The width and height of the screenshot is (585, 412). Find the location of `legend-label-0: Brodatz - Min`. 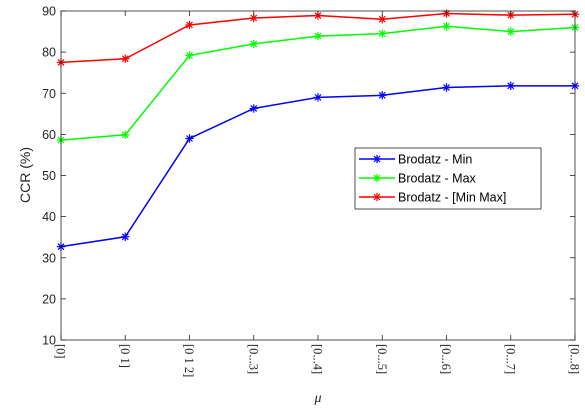

legend-label-0: Brodatz - Min is located at coordinates (435, 160).